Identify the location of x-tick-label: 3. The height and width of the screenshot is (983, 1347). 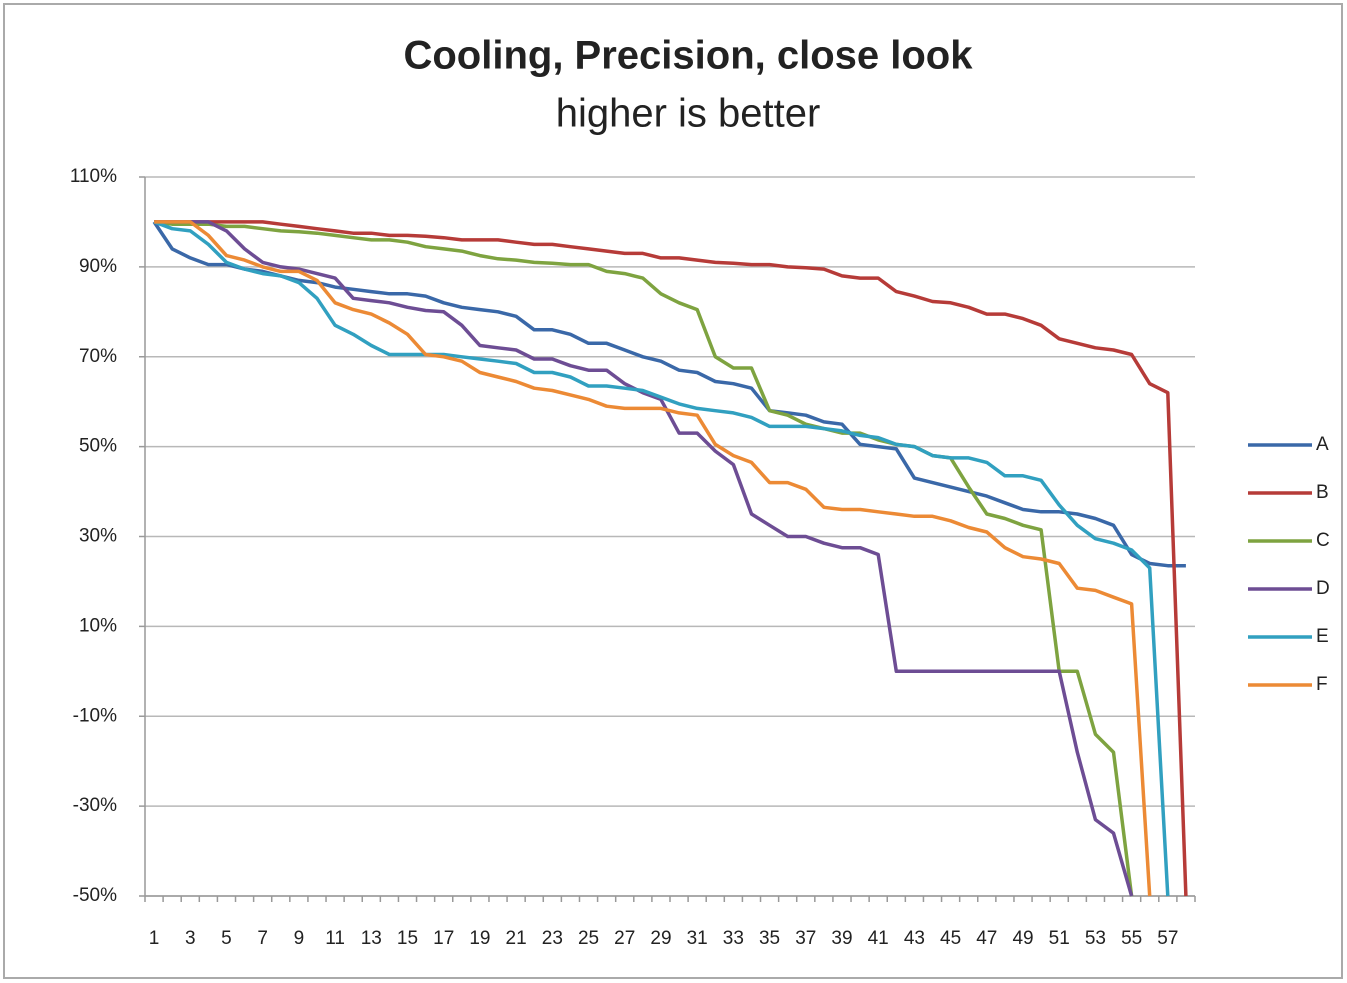
(190, 938).